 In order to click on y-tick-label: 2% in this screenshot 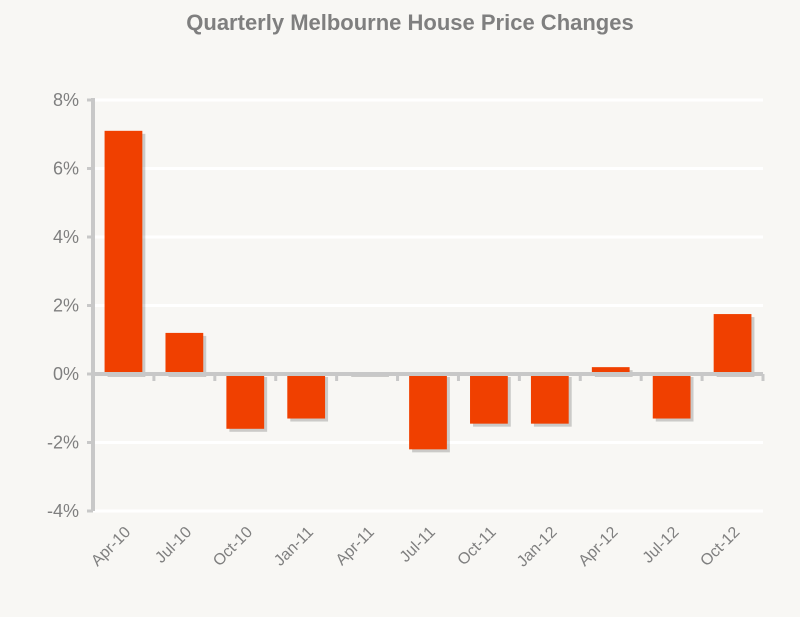, I will do `click(66, 306)`.